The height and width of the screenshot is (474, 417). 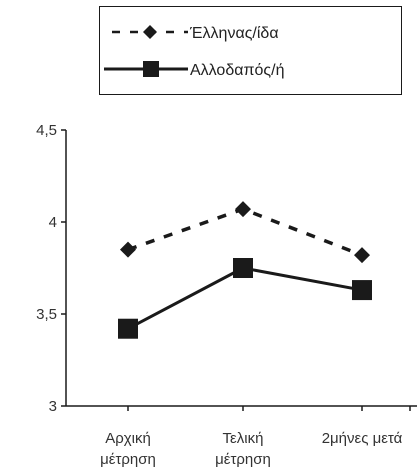 I want to click on y-tick-label: 3,5, so click(x=46, y=314).